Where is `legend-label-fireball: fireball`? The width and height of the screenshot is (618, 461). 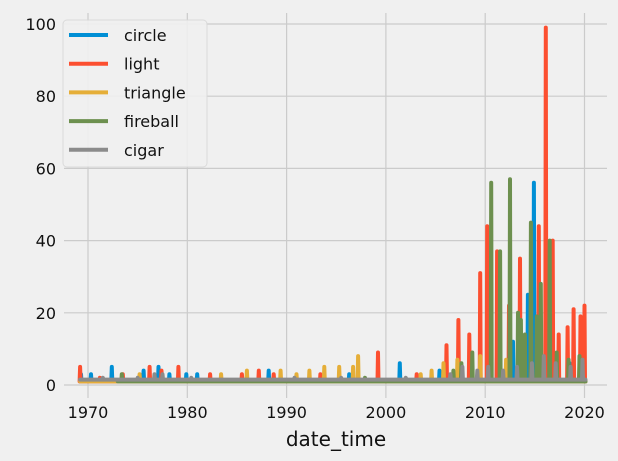 legend-label-fireball: fireball is located at coordinates (151, 121).